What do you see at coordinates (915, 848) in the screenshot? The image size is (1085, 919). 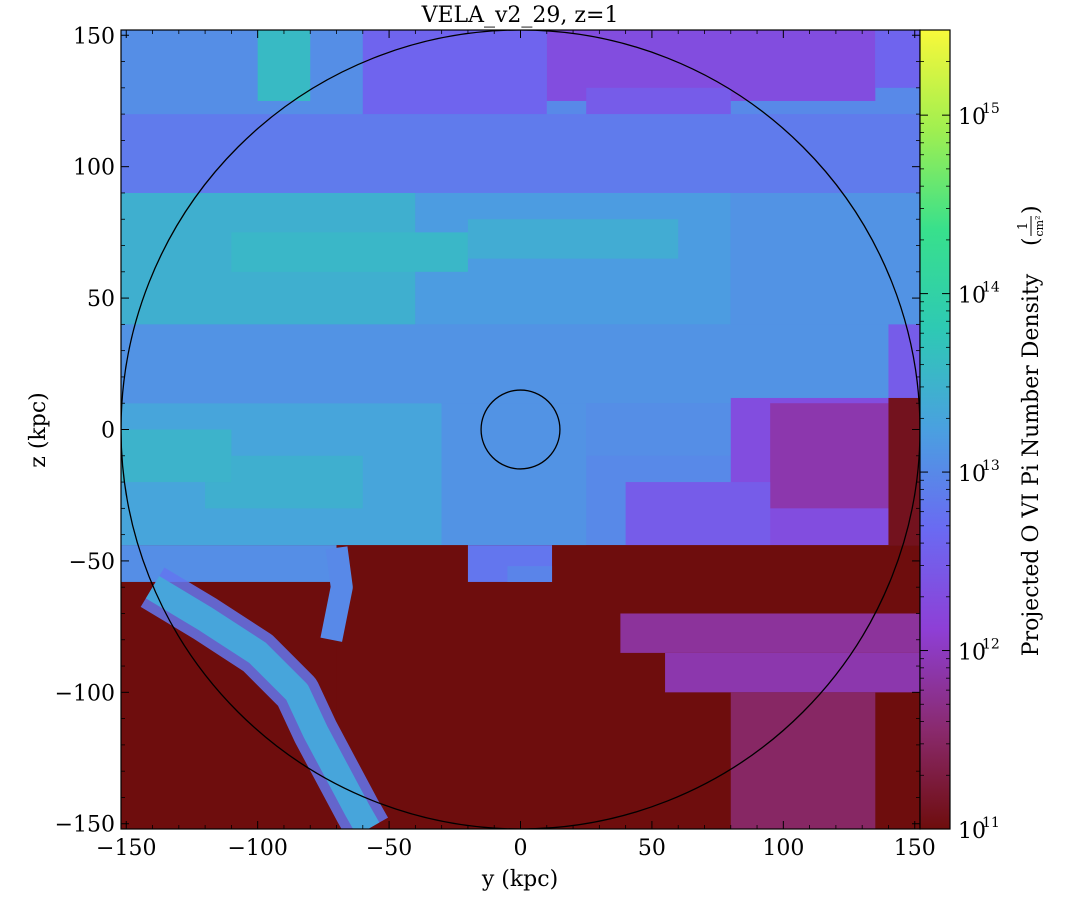 I see `x-tick-label: 150` at bounding box center [915, 848].